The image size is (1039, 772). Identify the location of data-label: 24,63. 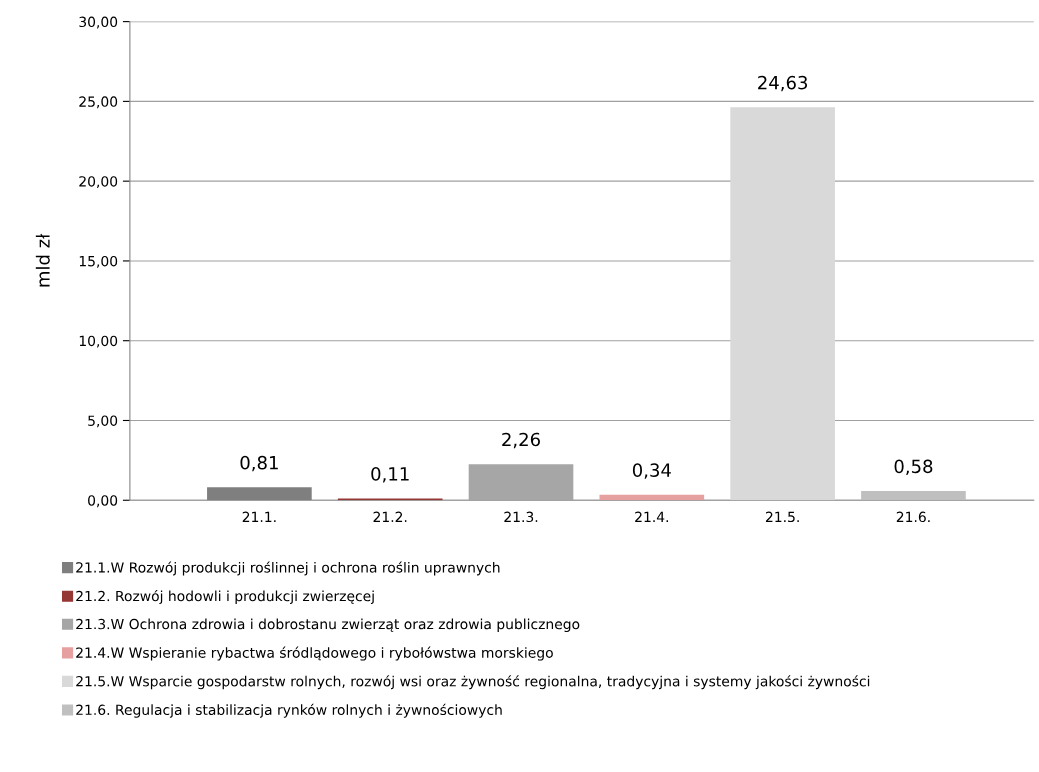
(783, 83).